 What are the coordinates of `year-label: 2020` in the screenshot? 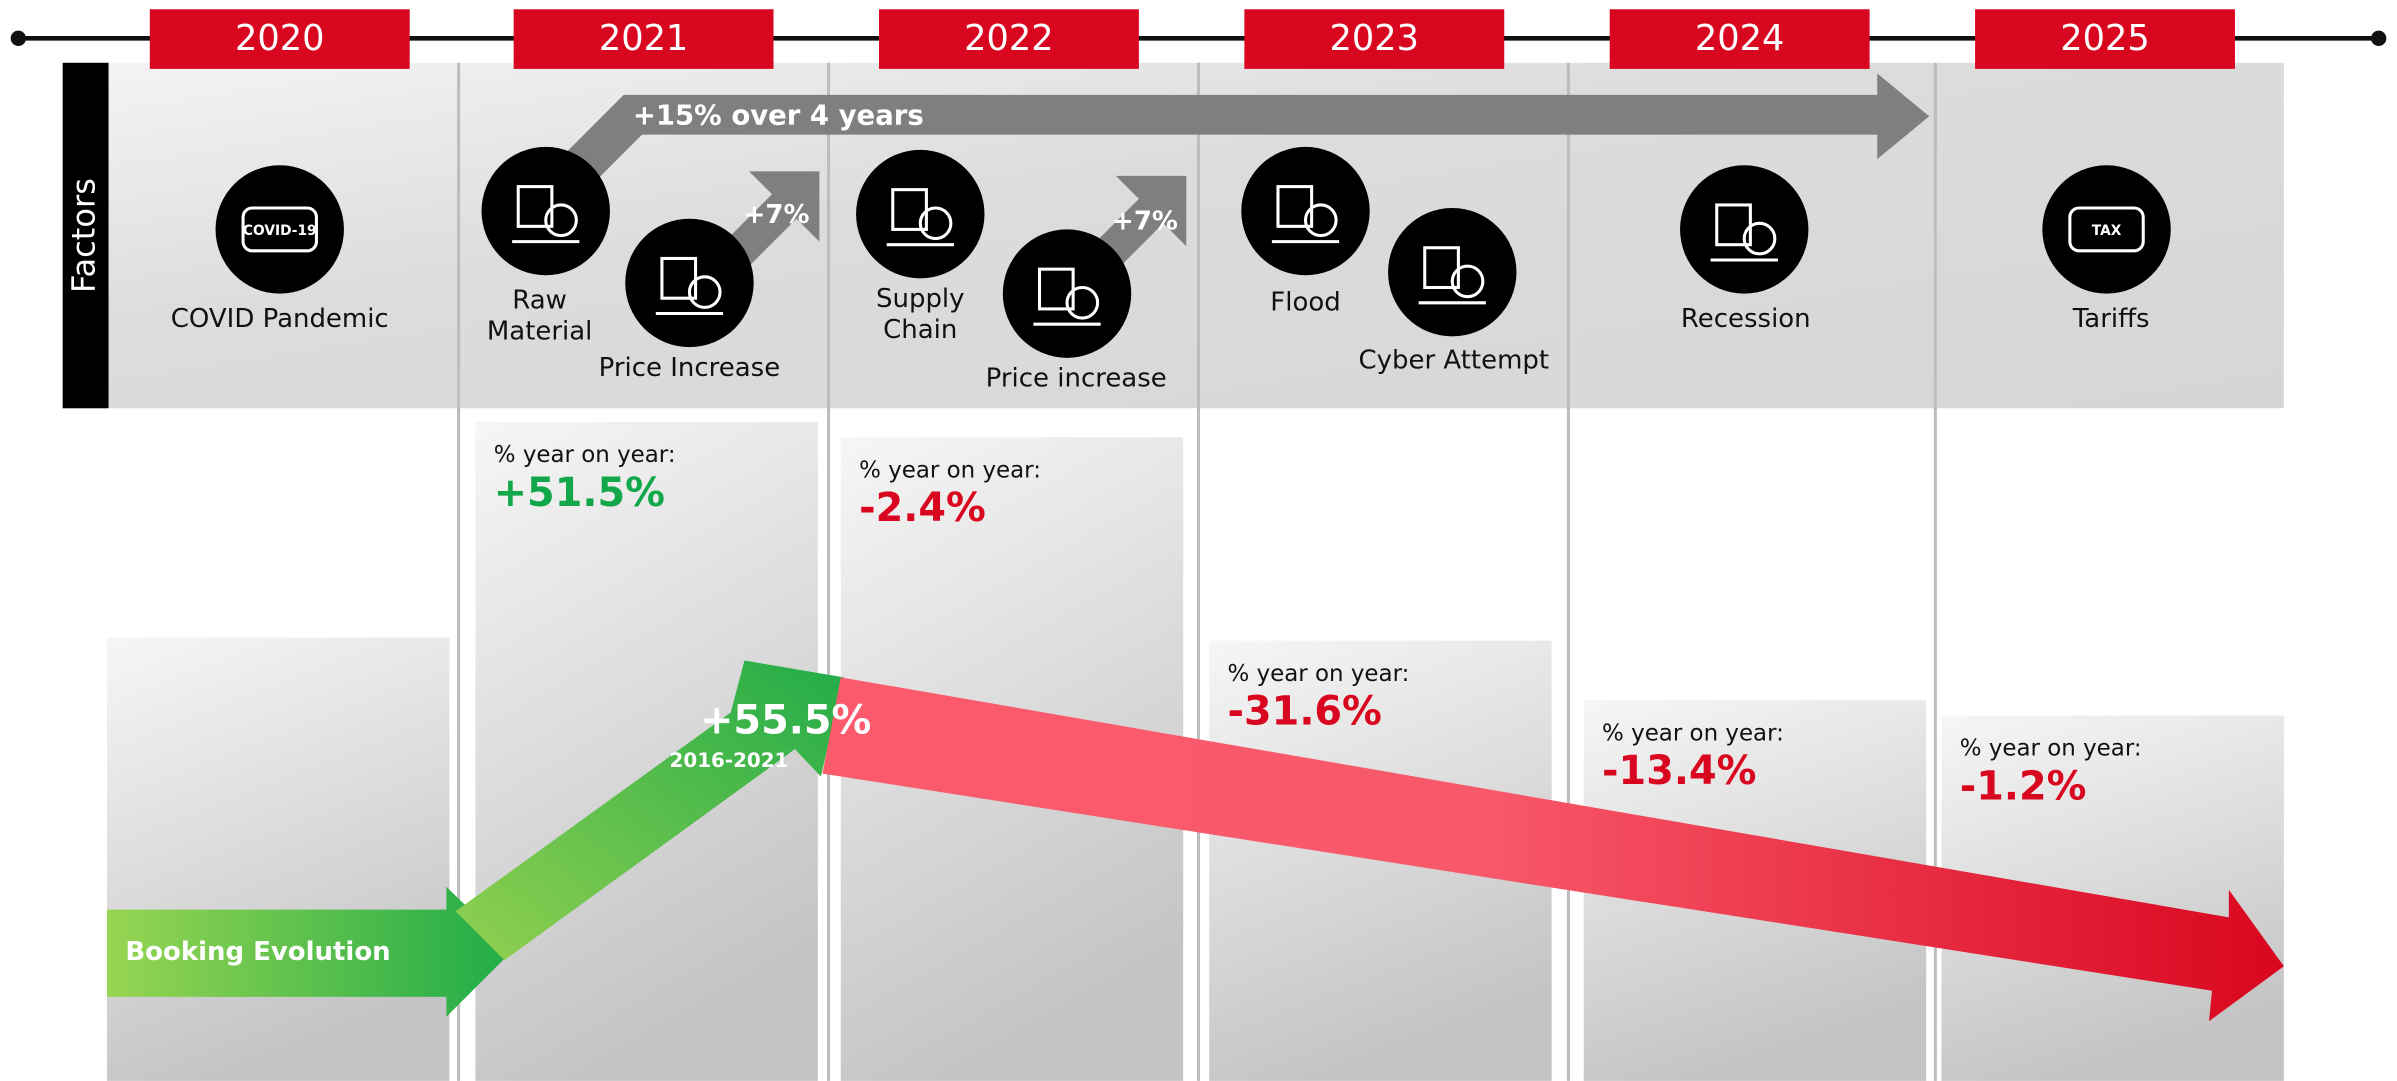 It's located at (279, 38).